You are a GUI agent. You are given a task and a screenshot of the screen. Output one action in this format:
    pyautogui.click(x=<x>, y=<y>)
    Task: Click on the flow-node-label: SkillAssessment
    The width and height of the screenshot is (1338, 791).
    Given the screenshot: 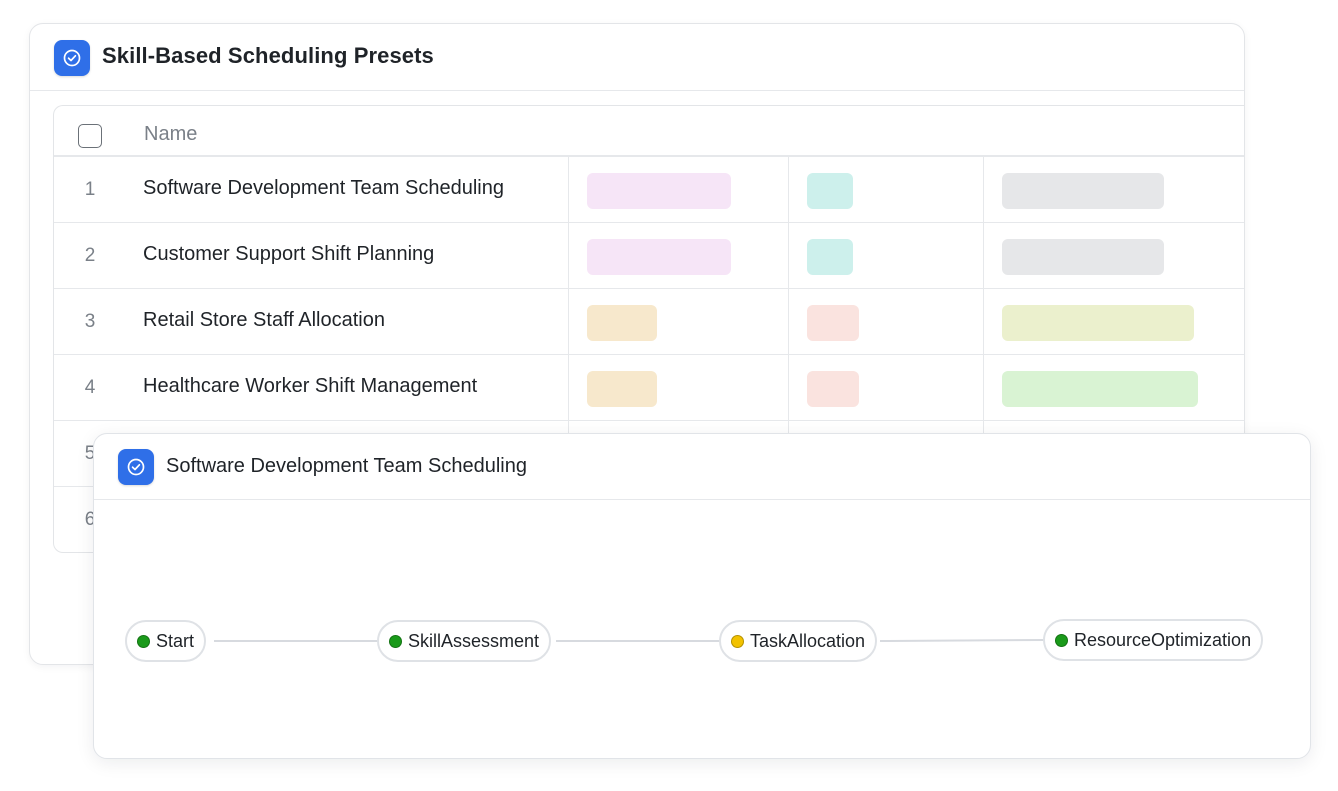 What is the action you would take?
    pyautogui.click(x=474, y=640)
    